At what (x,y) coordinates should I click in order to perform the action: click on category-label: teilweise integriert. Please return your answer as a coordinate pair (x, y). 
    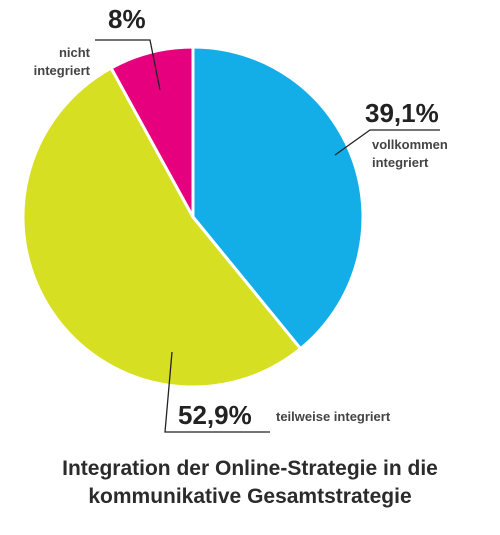
    Looking at the image, I should click on (333, 416).